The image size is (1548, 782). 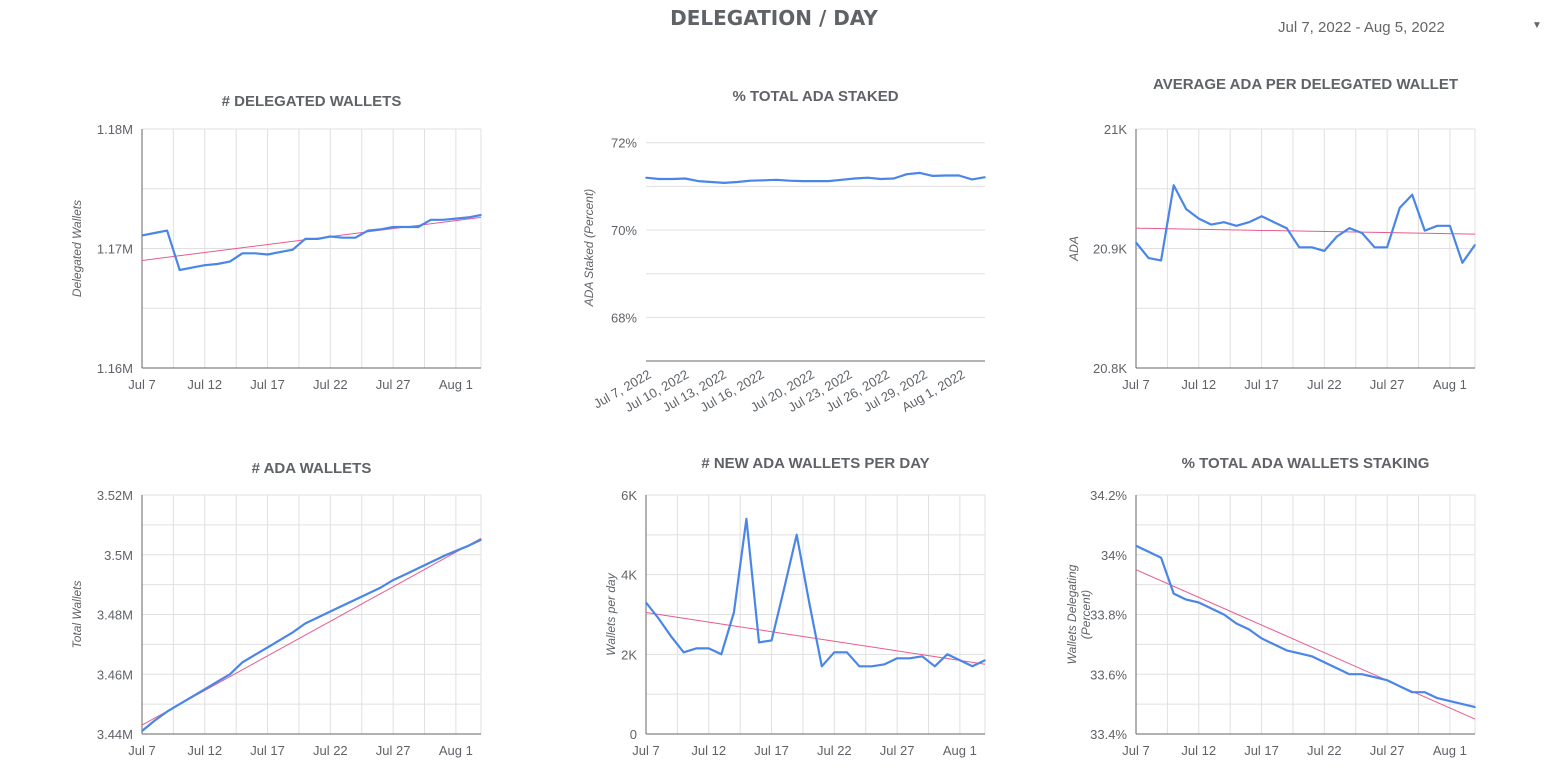 I want to click on chart-title: # ADA WALLETS, so click(x=312, y=468).